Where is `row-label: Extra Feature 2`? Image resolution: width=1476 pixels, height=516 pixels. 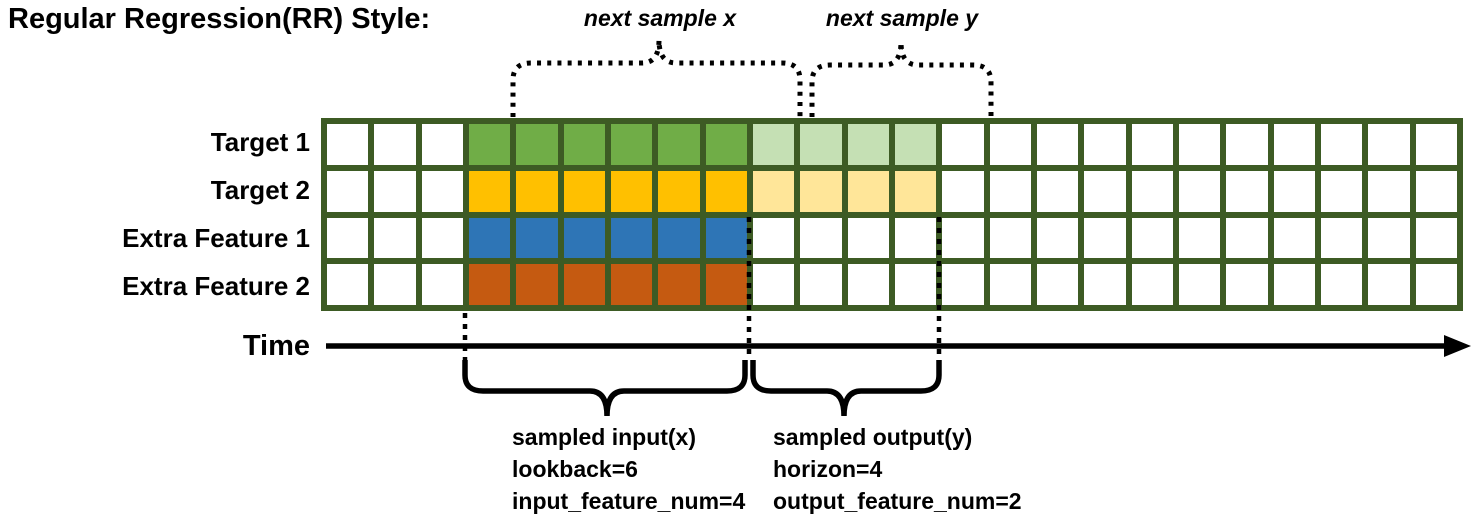
row-label: Extra Feature 2 is located at coordinates (216, 286).